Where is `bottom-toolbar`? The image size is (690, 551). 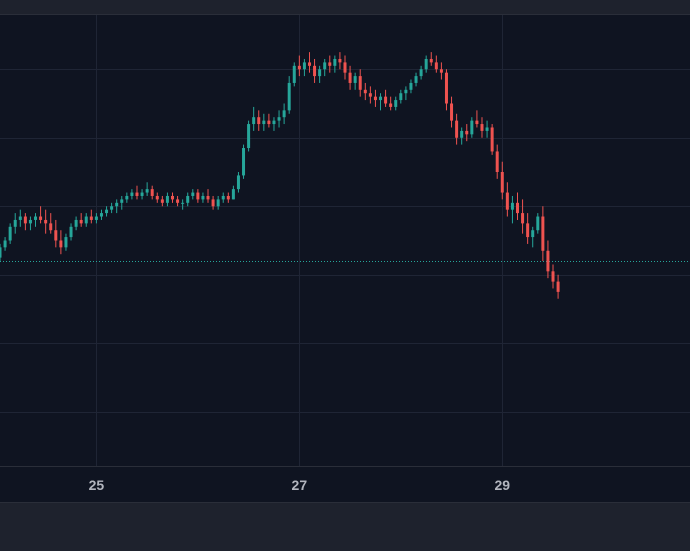
bottom-toolbar is located at coordinates (345, 526).